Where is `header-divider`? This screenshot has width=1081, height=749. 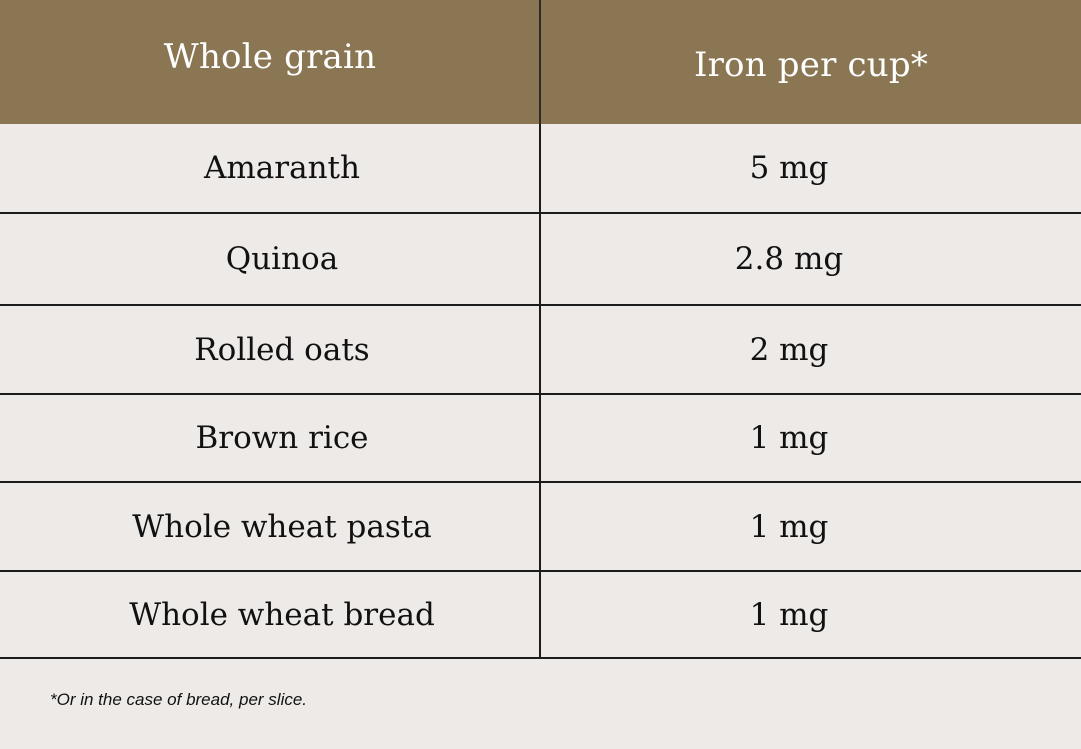 header-divider is located at coordinates (540, 62).